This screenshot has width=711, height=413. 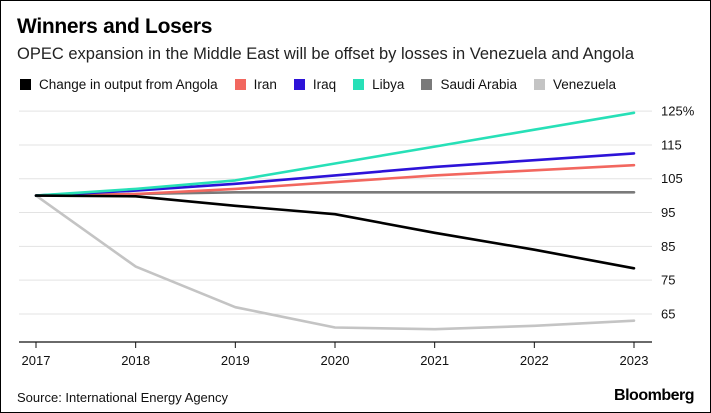 I want to click on legend-label-venezuela: Venezuela, so click(x=585, y=84).